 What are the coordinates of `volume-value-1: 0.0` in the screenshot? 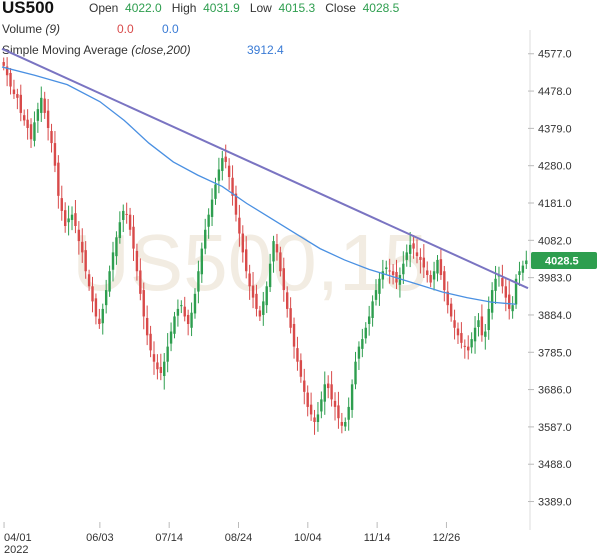 It's located at (125, 29).